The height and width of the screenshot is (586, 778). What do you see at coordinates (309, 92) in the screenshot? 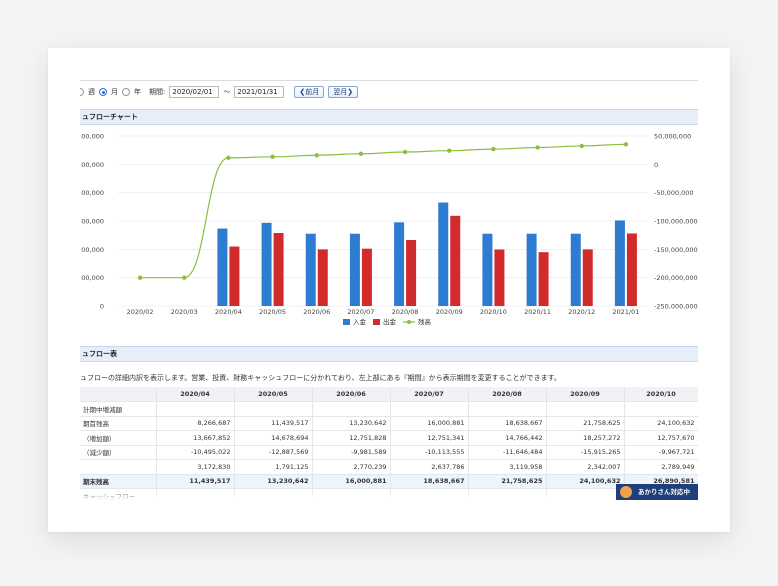
I see `prev-month-button: ❮前月` at bounding box center [309, 92].